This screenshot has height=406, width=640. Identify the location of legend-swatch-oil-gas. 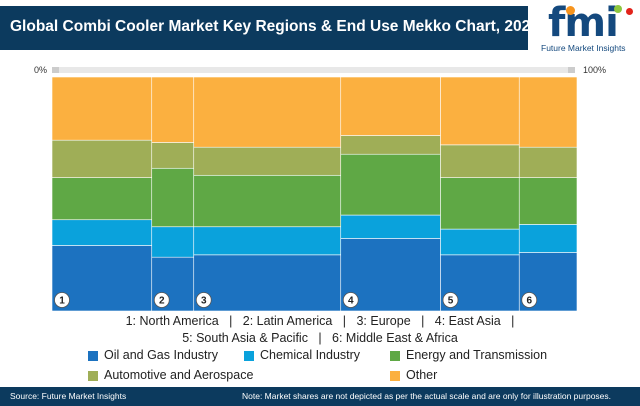
(93, 356).